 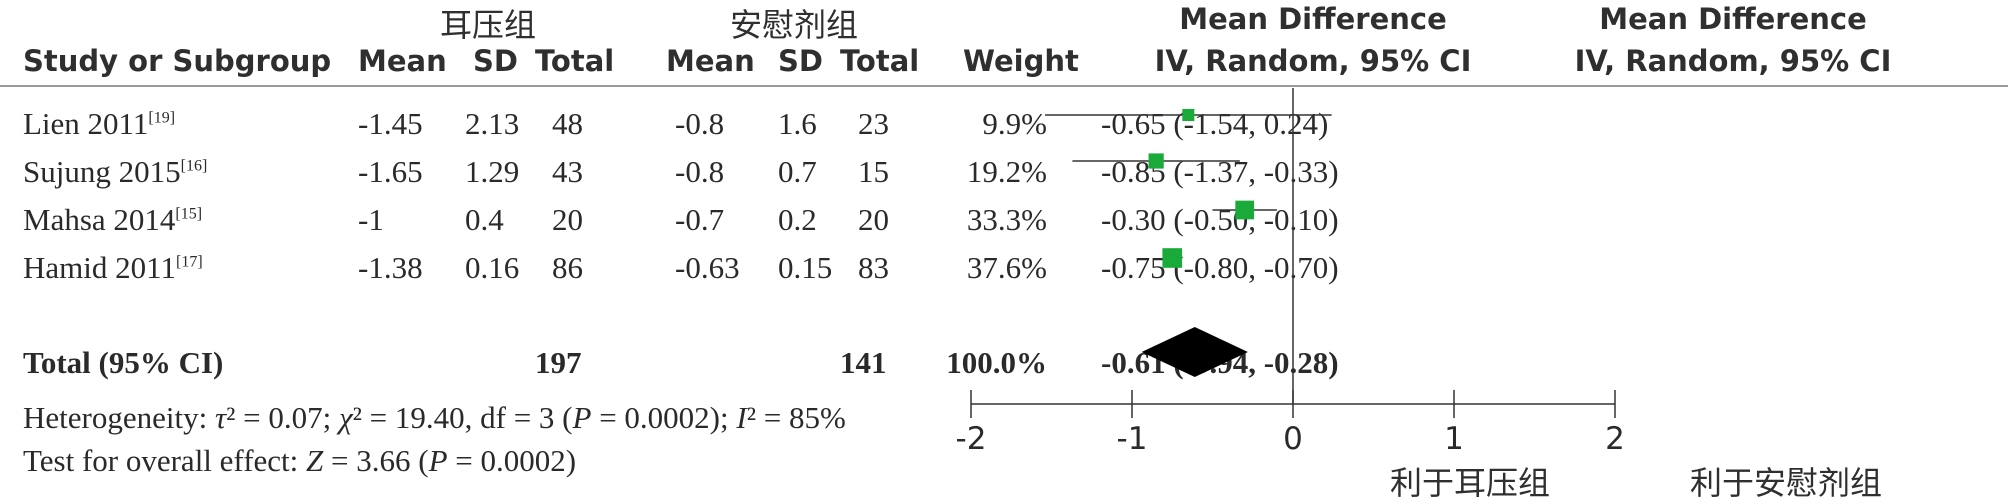 I want to click on mean1-value: -1.65, so click(x=390, y=171).